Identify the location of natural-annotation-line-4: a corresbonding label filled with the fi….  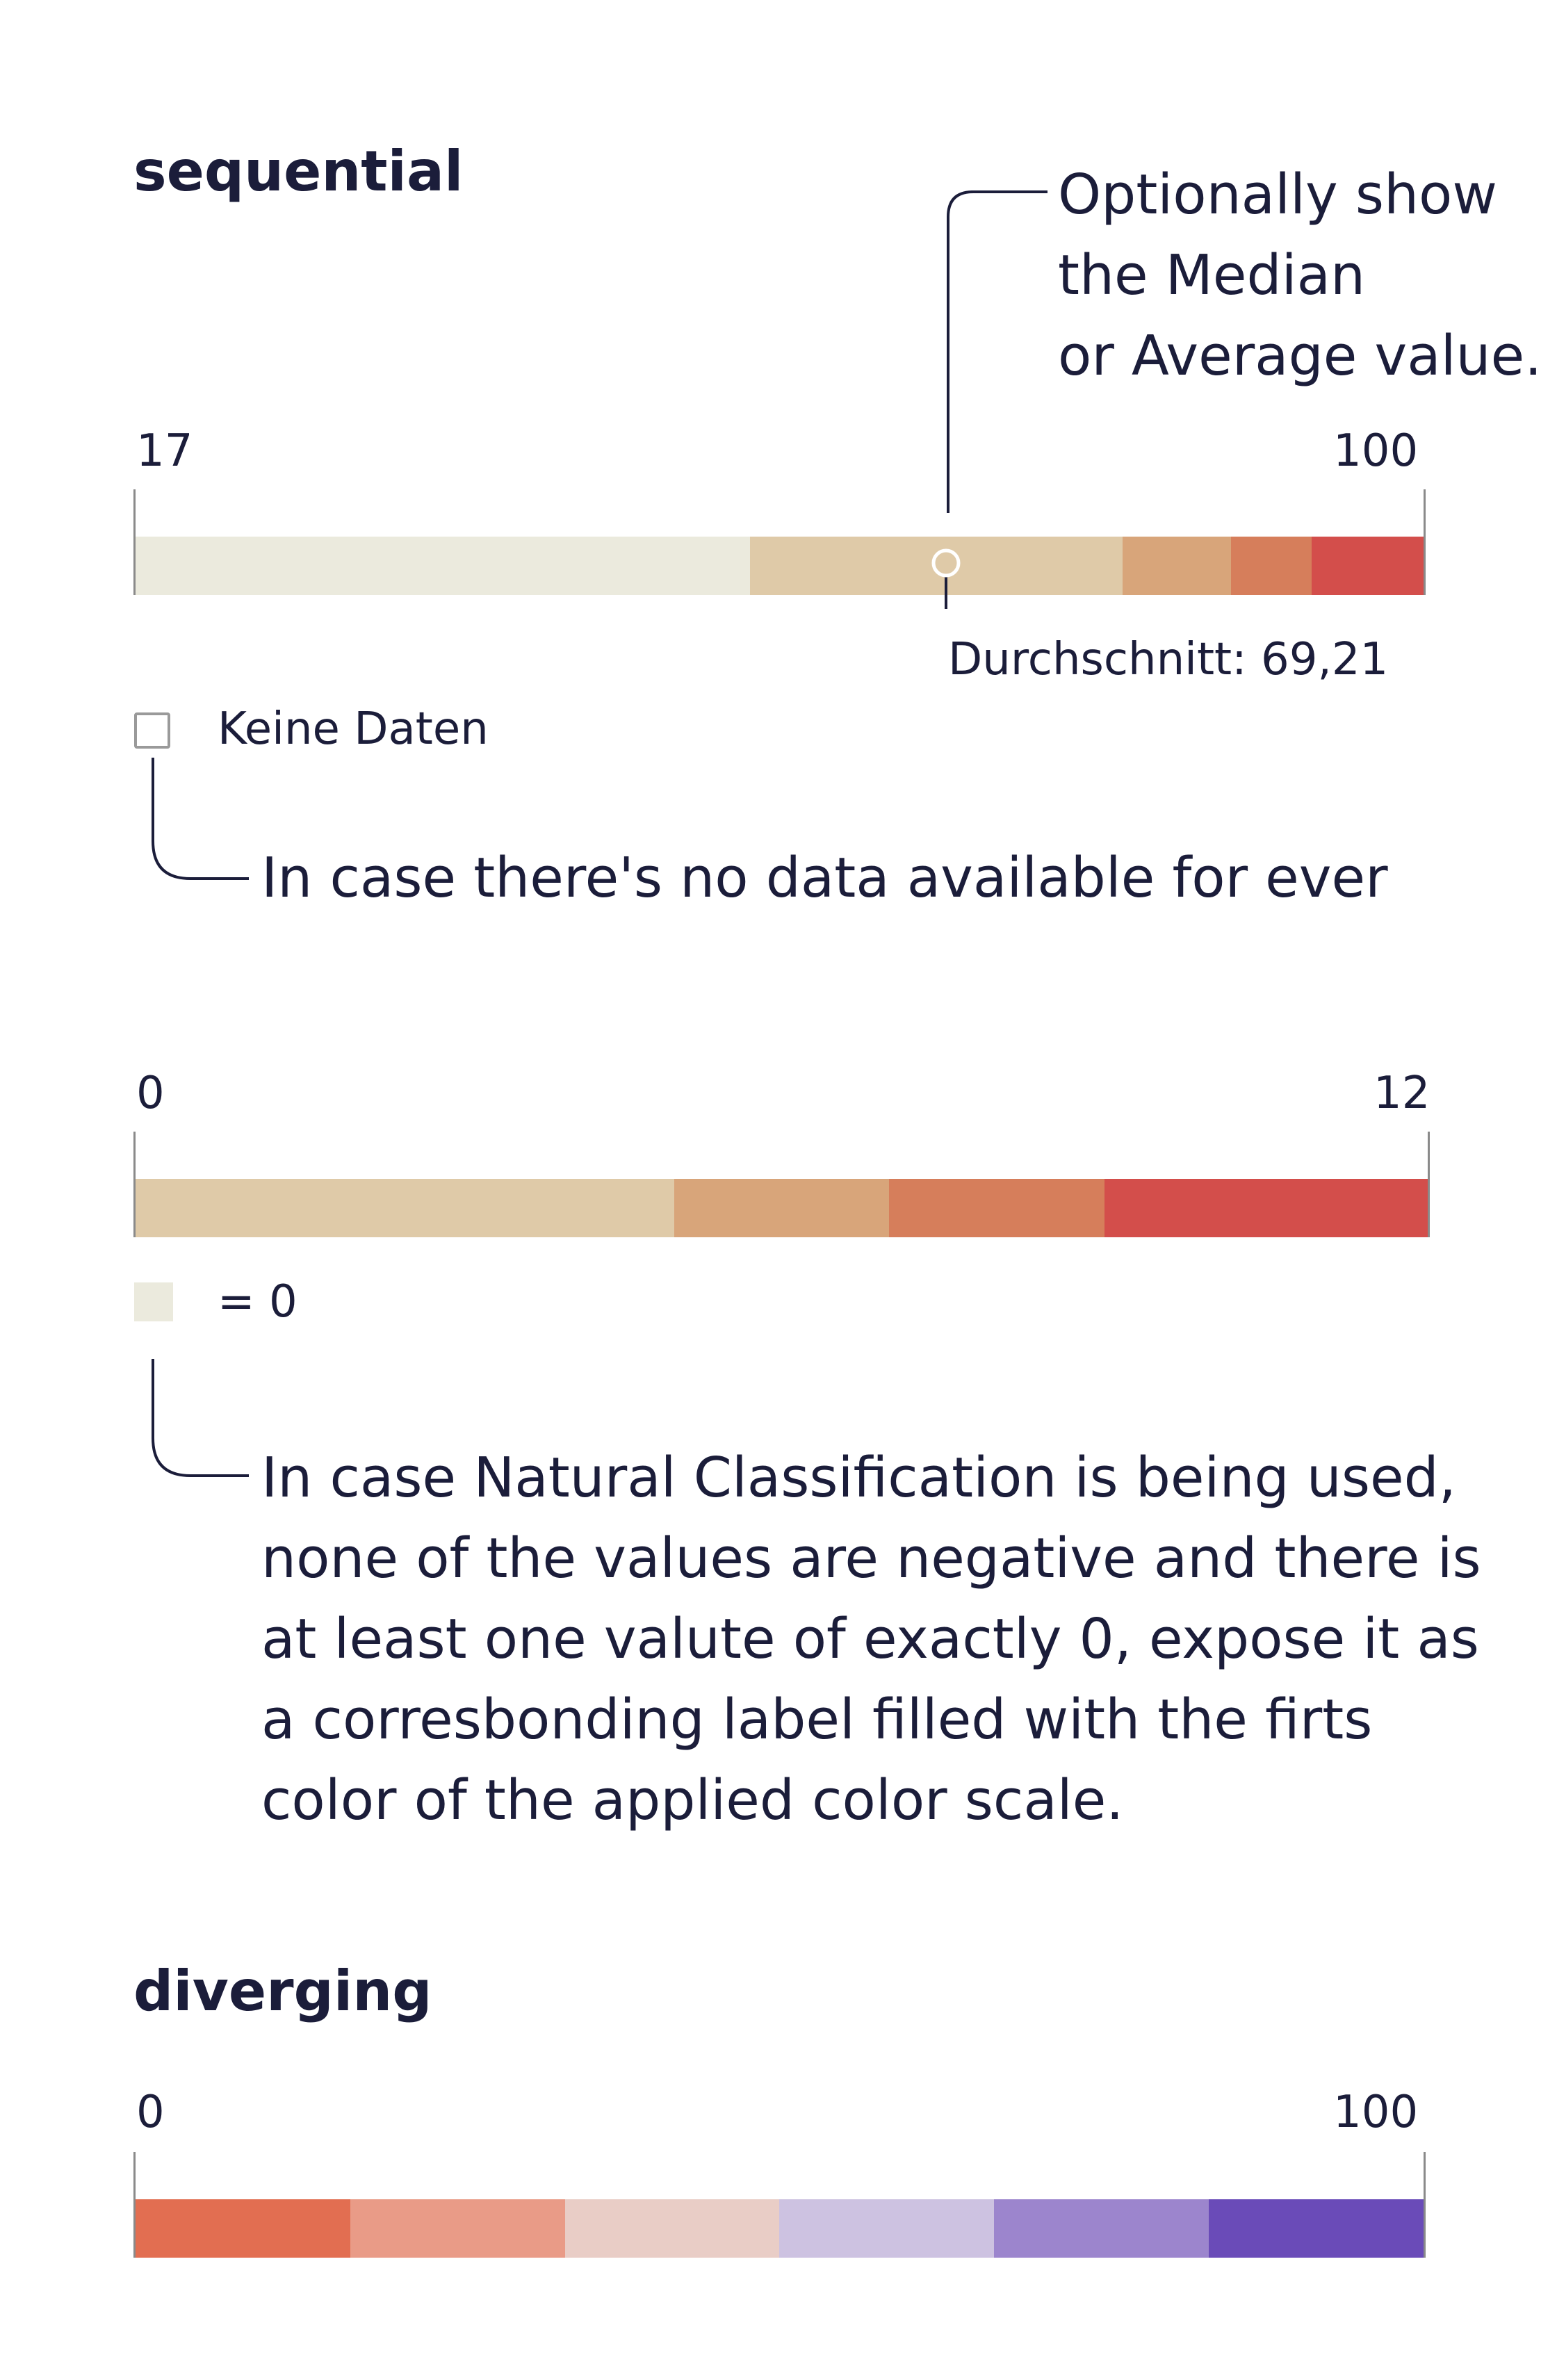
(817, 1720).